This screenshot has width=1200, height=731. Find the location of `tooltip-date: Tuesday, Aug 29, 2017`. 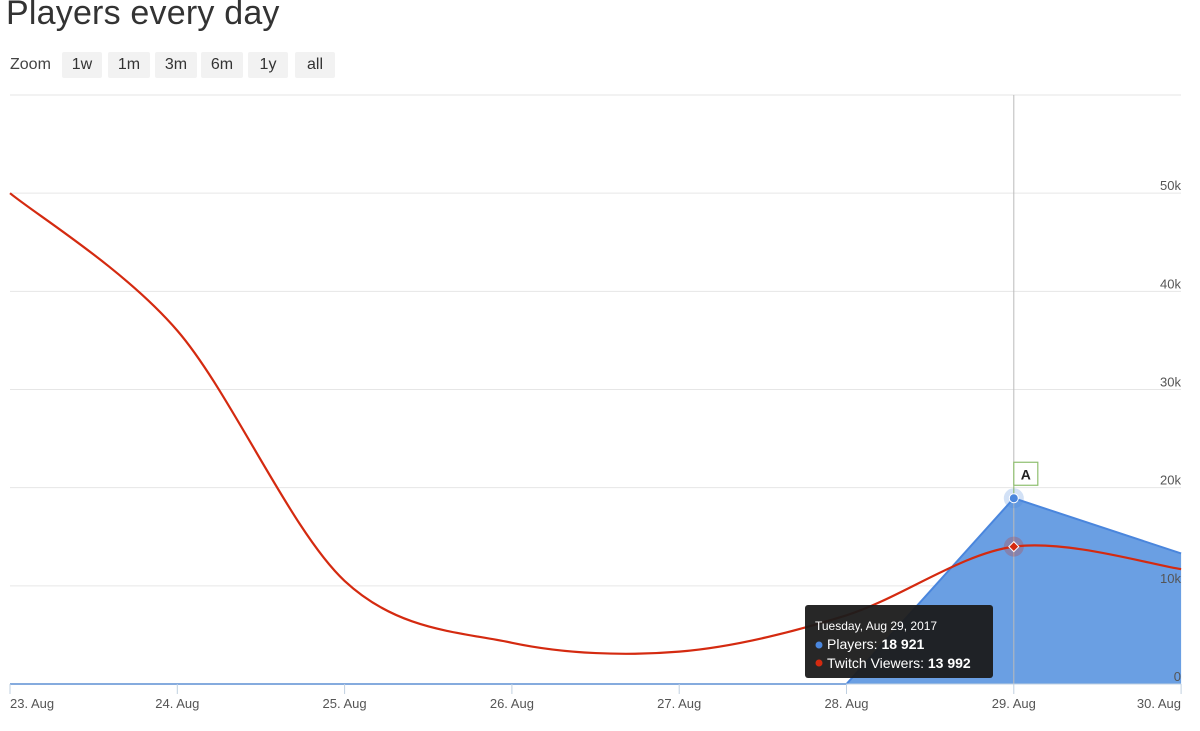

tooltip-date: Tuesday, Aug 29, 2017 is located at coordinates (876, 626).